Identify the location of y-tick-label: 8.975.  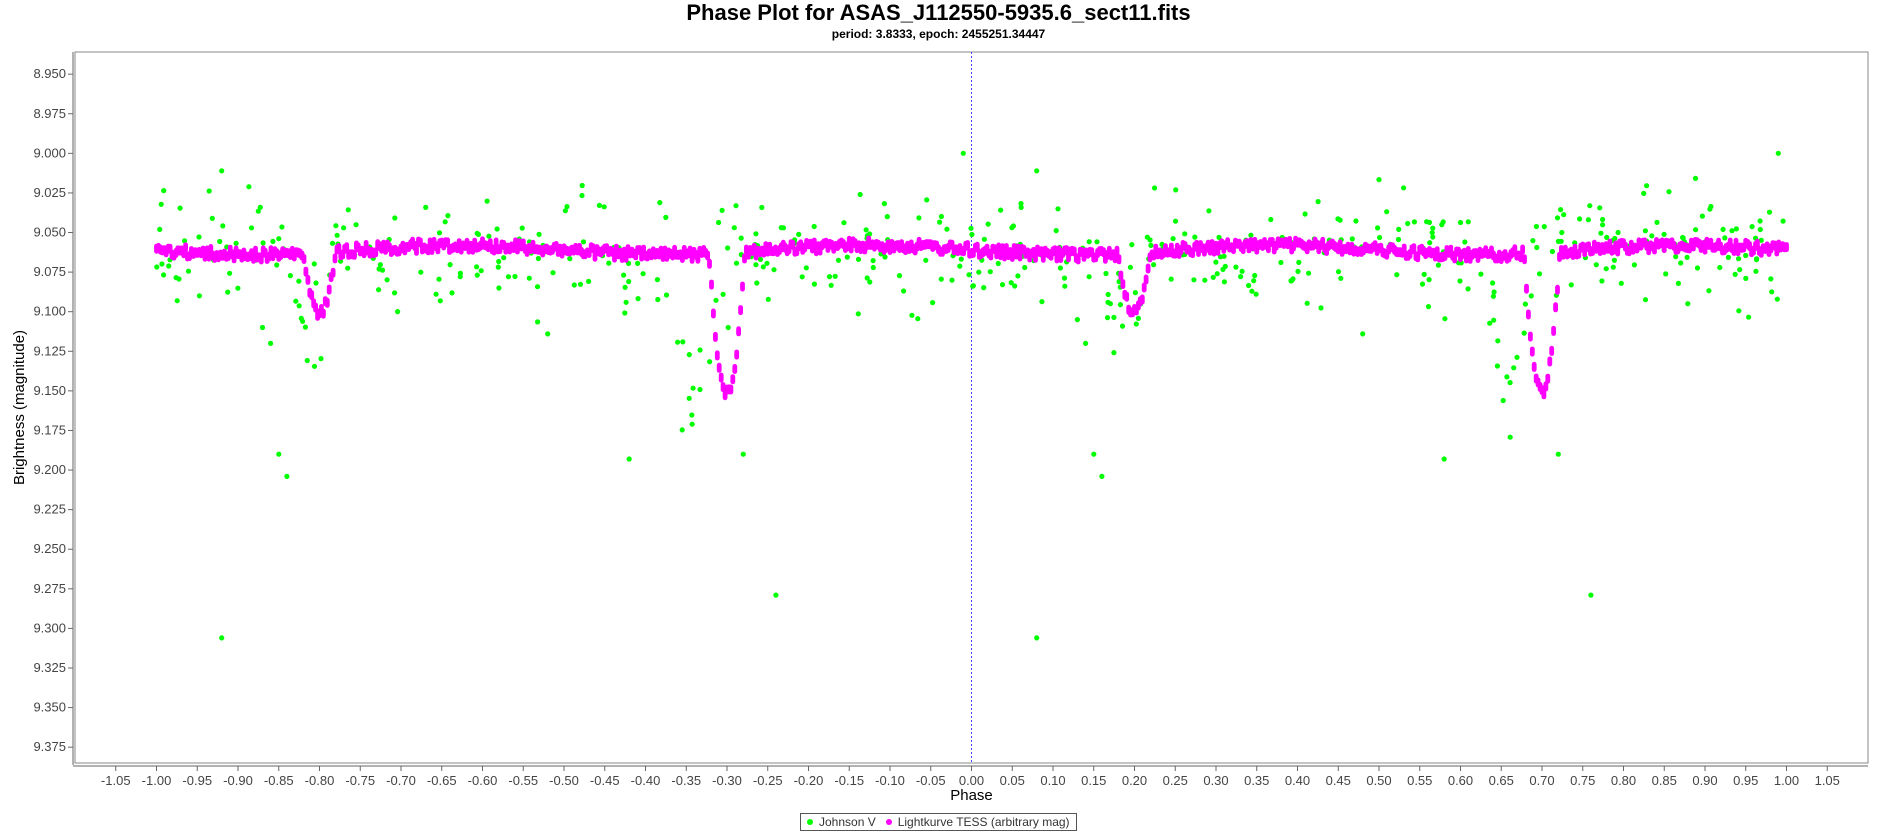
(49, 113).